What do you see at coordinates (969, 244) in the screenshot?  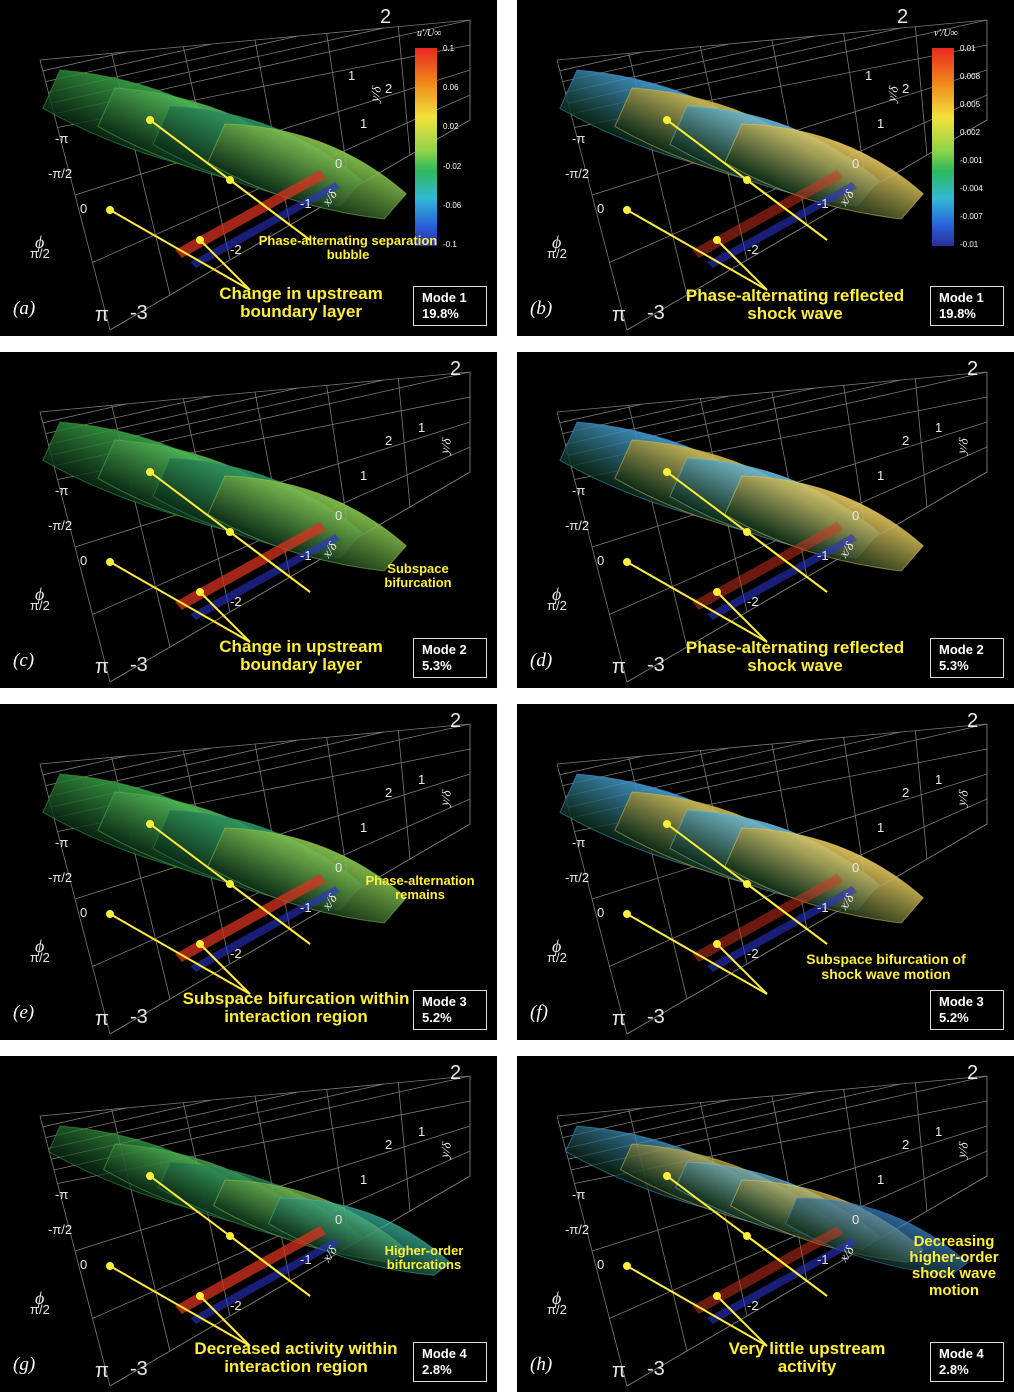 I see `colorbar-tick: -0.01` at bounding box center [969, 244].